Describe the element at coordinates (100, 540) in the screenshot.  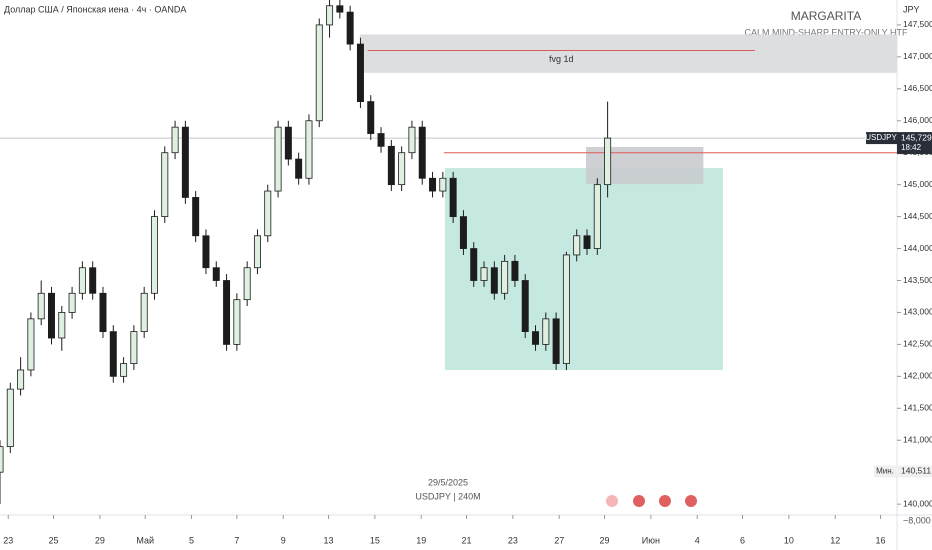
I see `x-tick-label: 29` at that location.